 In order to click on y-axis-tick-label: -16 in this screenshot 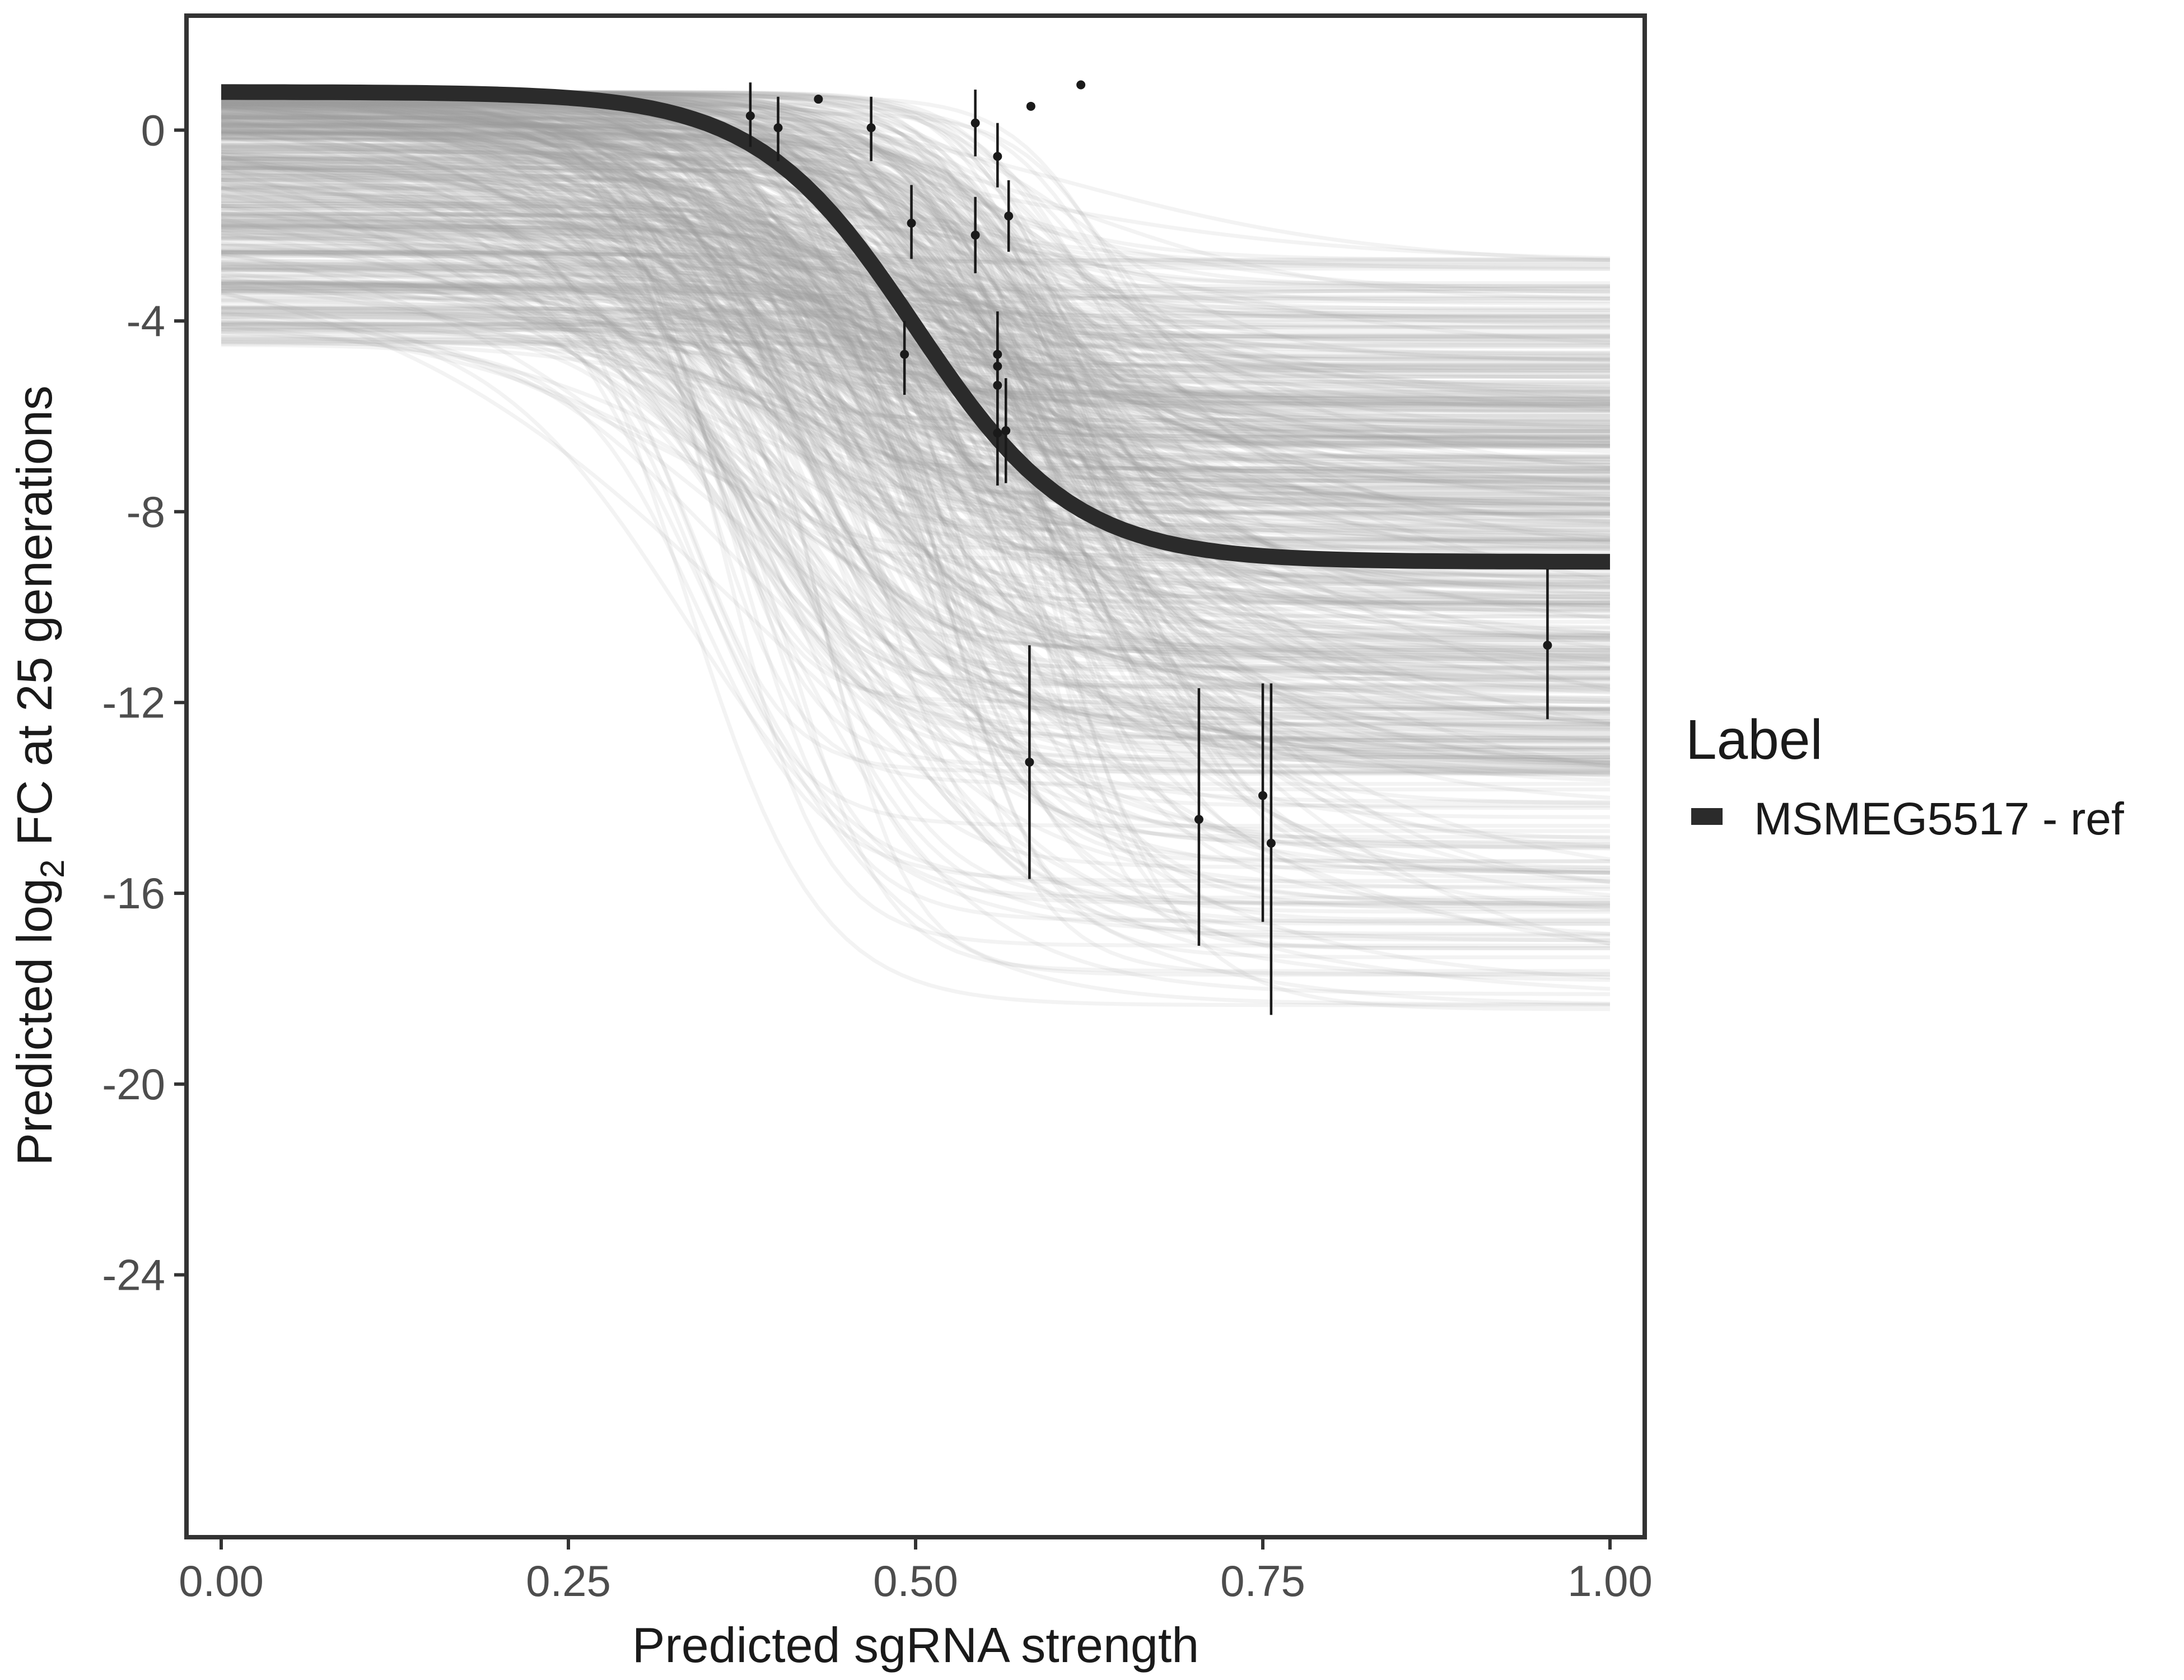, I will do `click(134, 894)`.